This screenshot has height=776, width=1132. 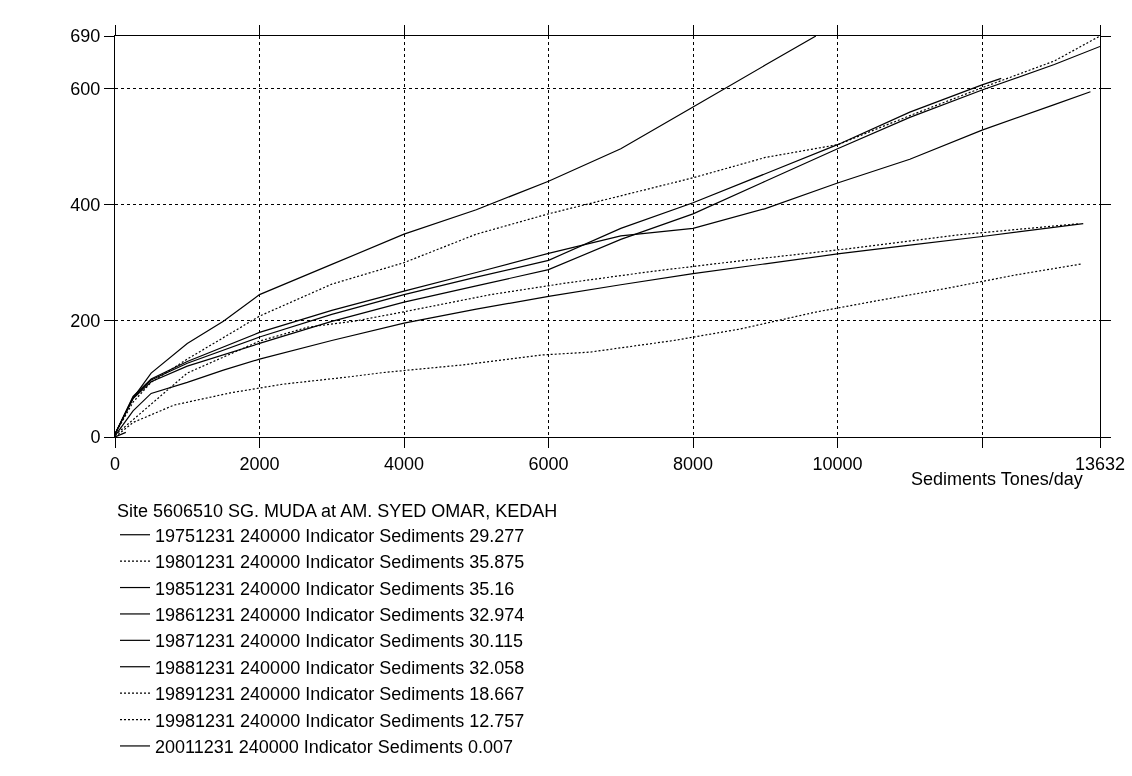 I want to click on legend-label: 19981231 240000 Indicator Sediments 12.757, so click(x=340, y=720).